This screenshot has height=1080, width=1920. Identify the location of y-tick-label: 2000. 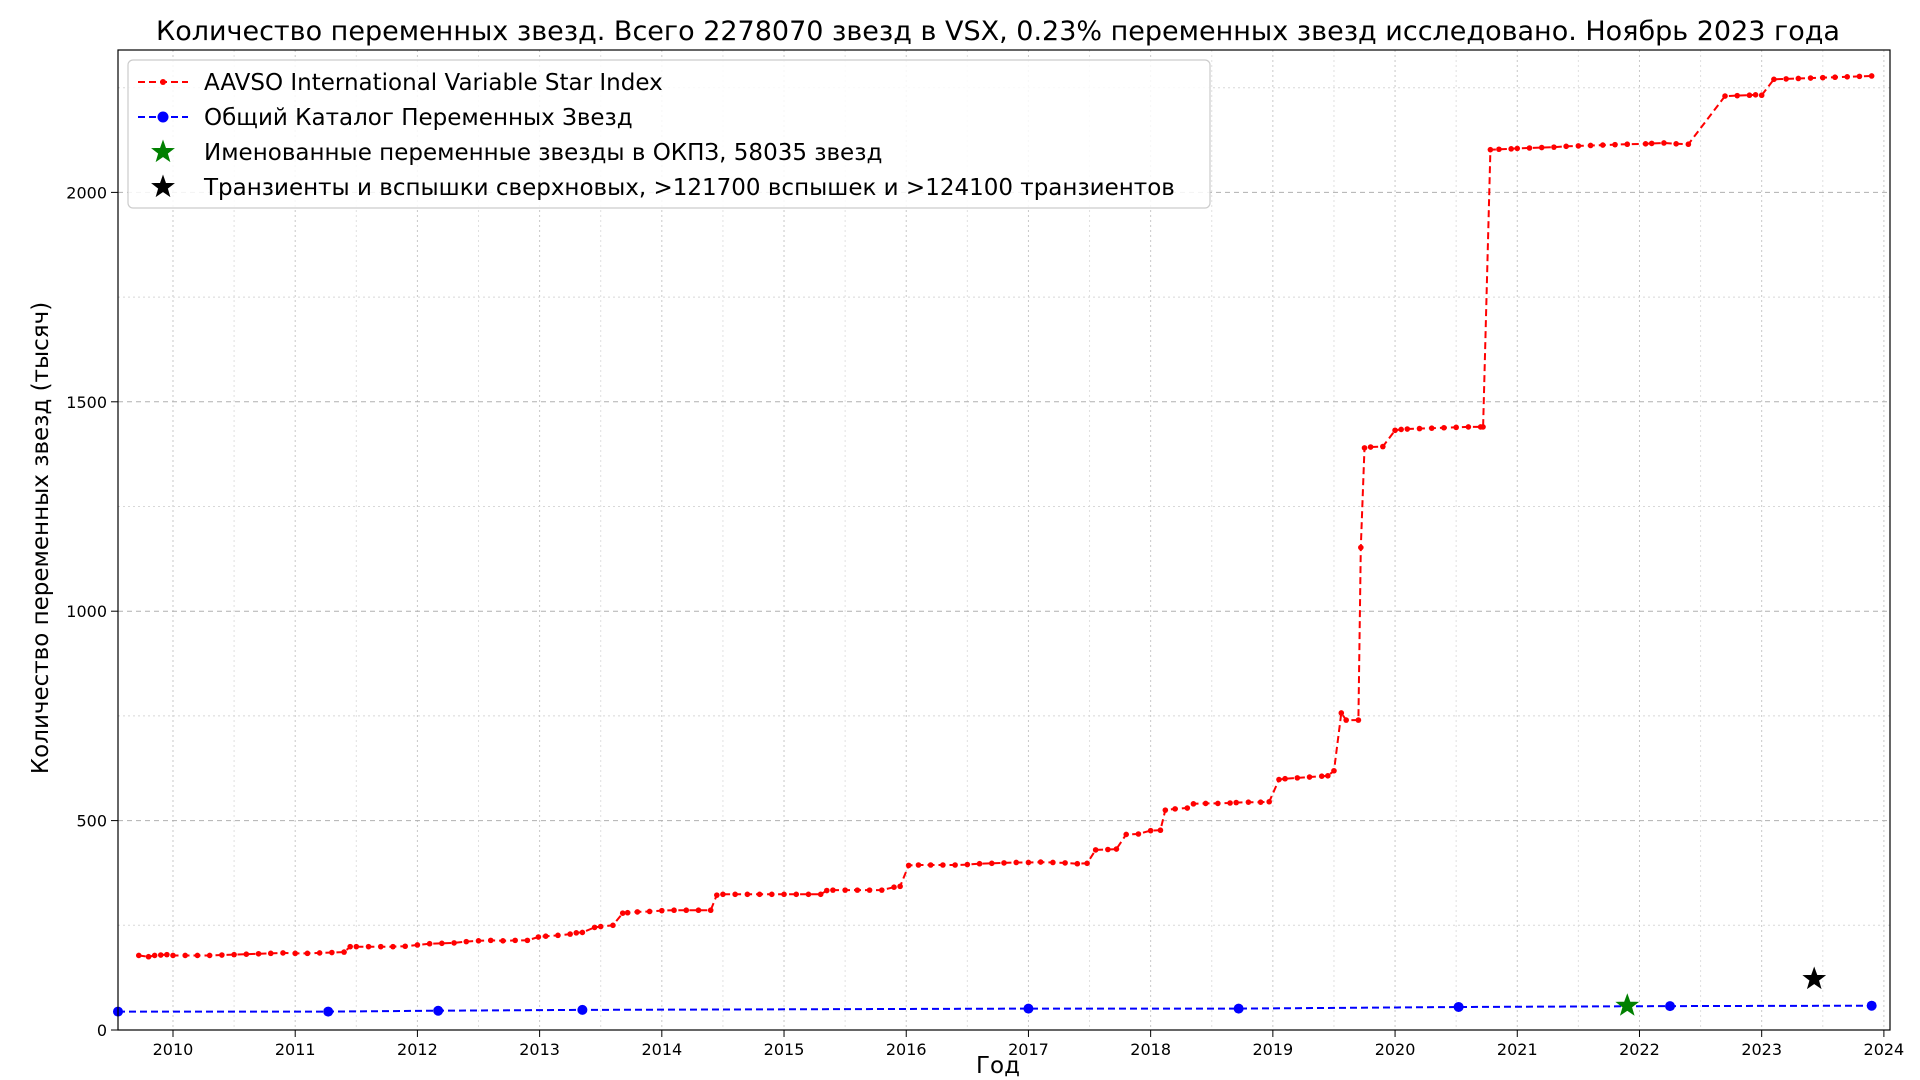
(86, 192).